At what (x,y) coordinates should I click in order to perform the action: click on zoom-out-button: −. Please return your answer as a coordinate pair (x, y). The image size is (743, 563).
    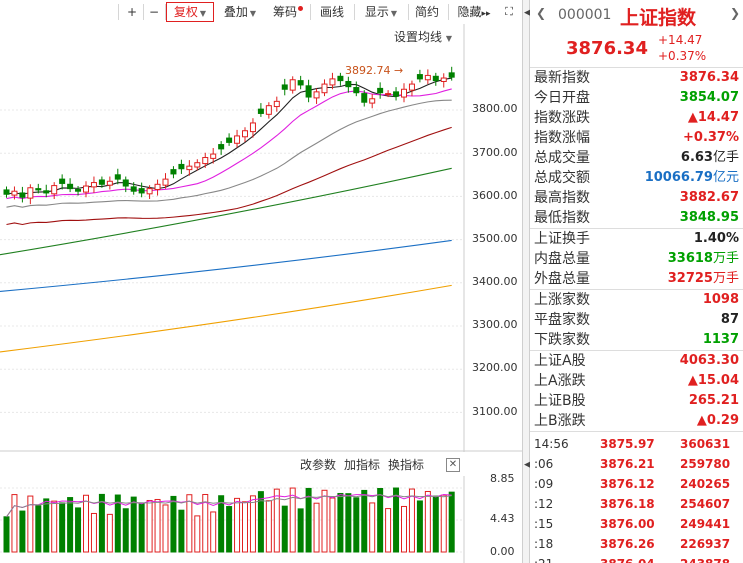
    Looking at the image, I should click on (154, 12).